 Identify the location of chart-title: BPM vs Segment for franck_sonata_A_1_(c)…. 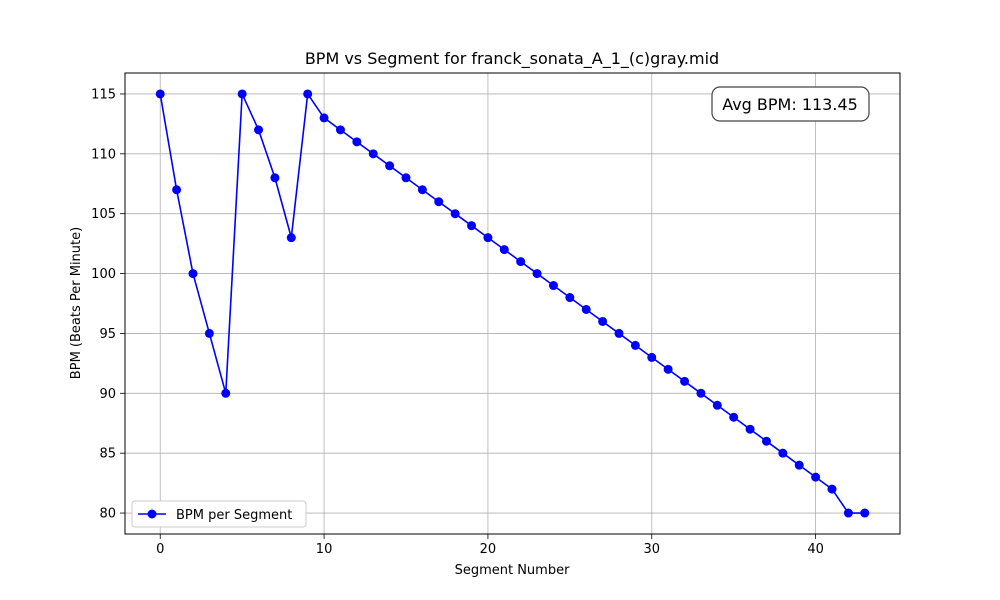
(512, 59).